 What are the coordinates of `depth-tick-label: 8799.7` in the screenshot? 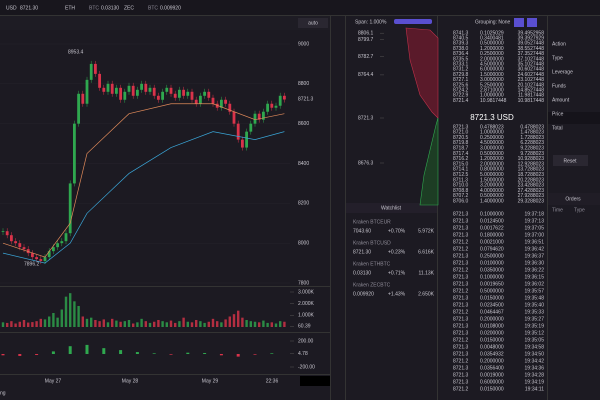 It's located at (366, 40).